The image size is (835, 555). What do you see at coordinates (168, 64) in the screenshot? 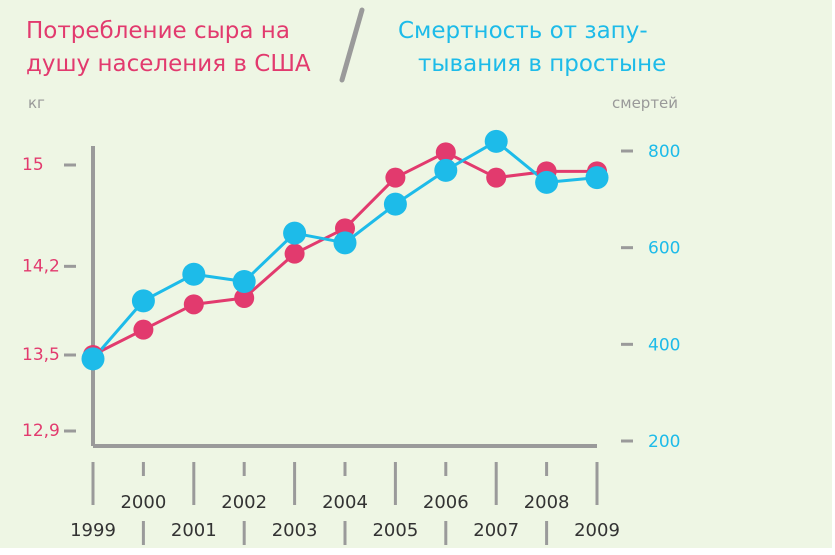
I see `title-cheese-line2: душу населения в США` at bounding box center [168, 64].